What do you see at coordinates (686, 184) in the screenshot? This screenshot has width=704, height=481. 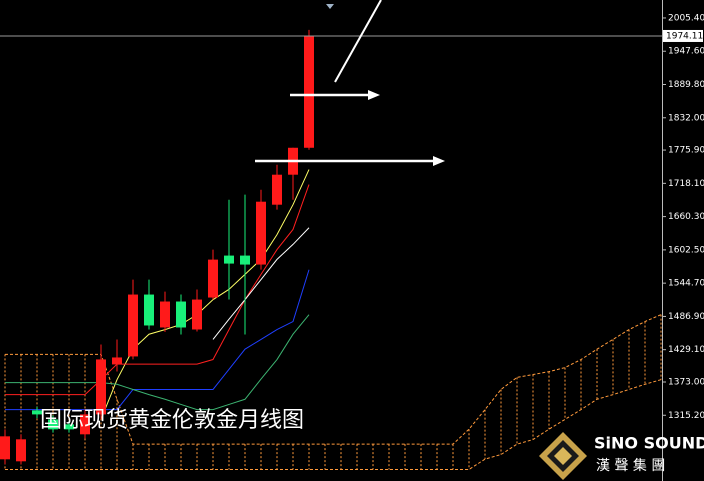 I see `y-tick-label: 1718.10` at bounding box center [686, 184].